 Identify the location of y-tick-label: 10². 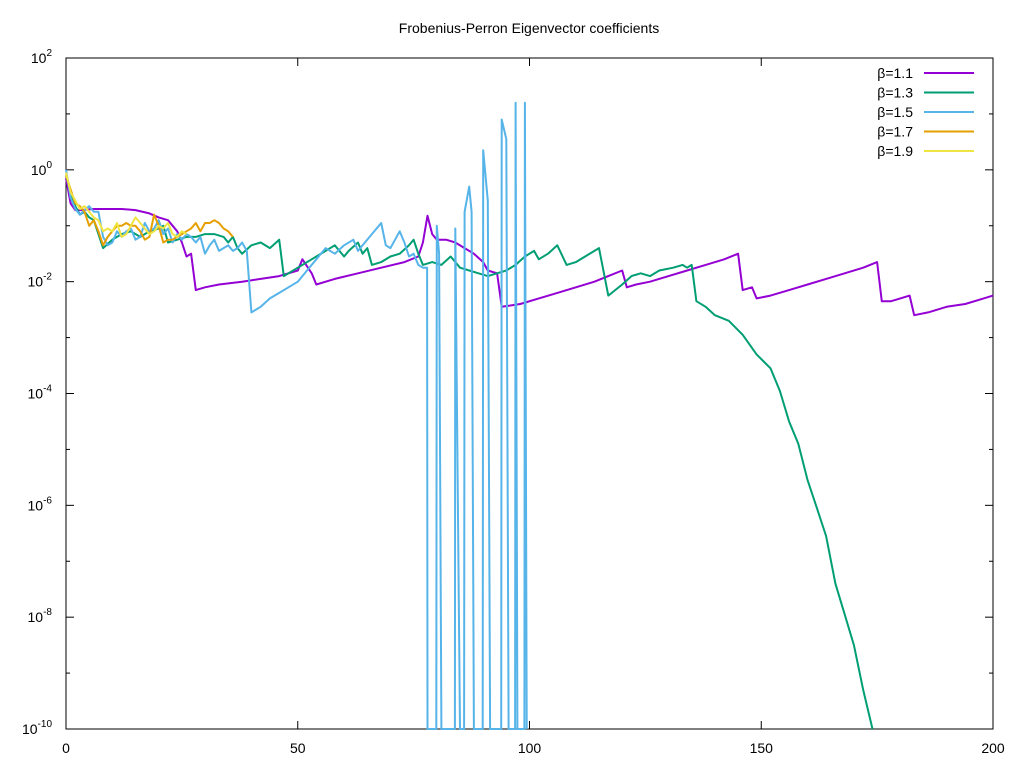
(42, 57).